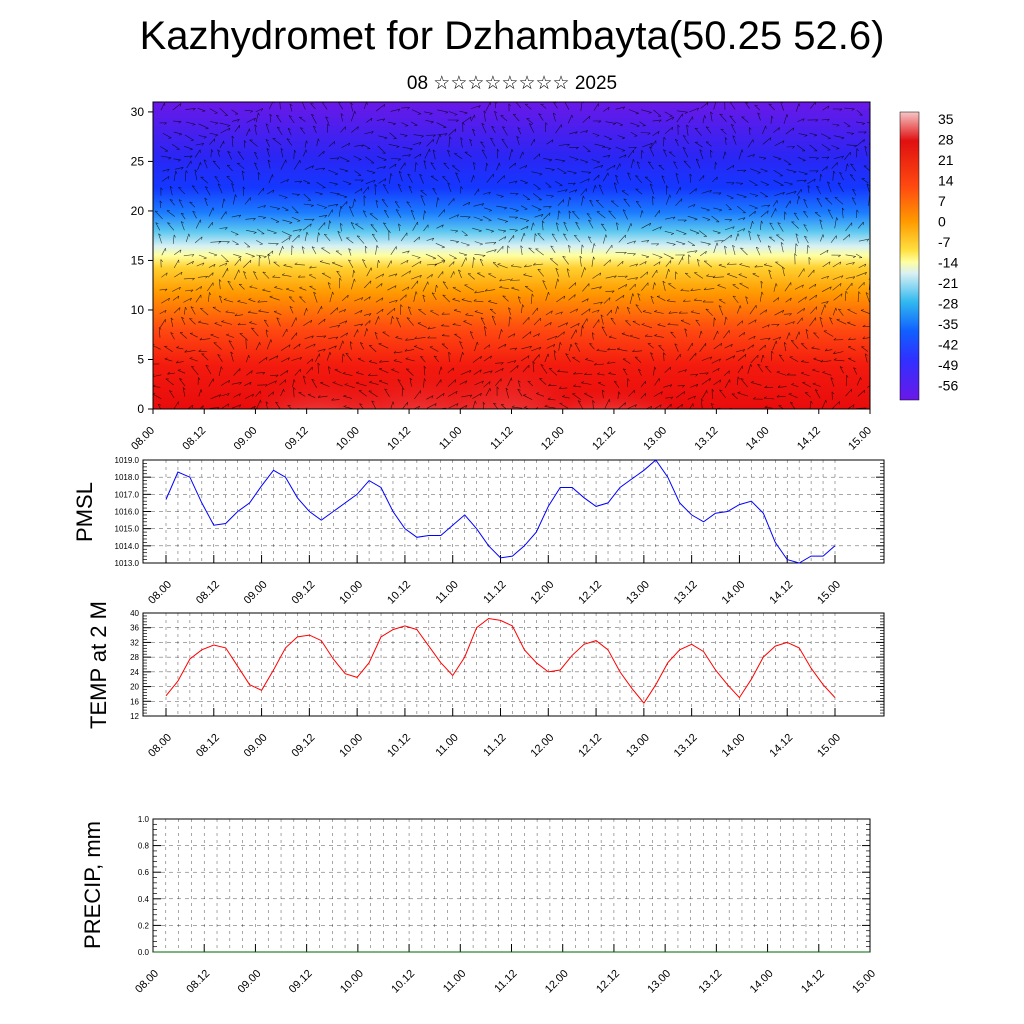 Image resolution: width=1024 pixels, height=1024 pixels. Describe the element at coordinates (208, 593) in the screenshot. I see `x-tick-label: 08.12` at that location.